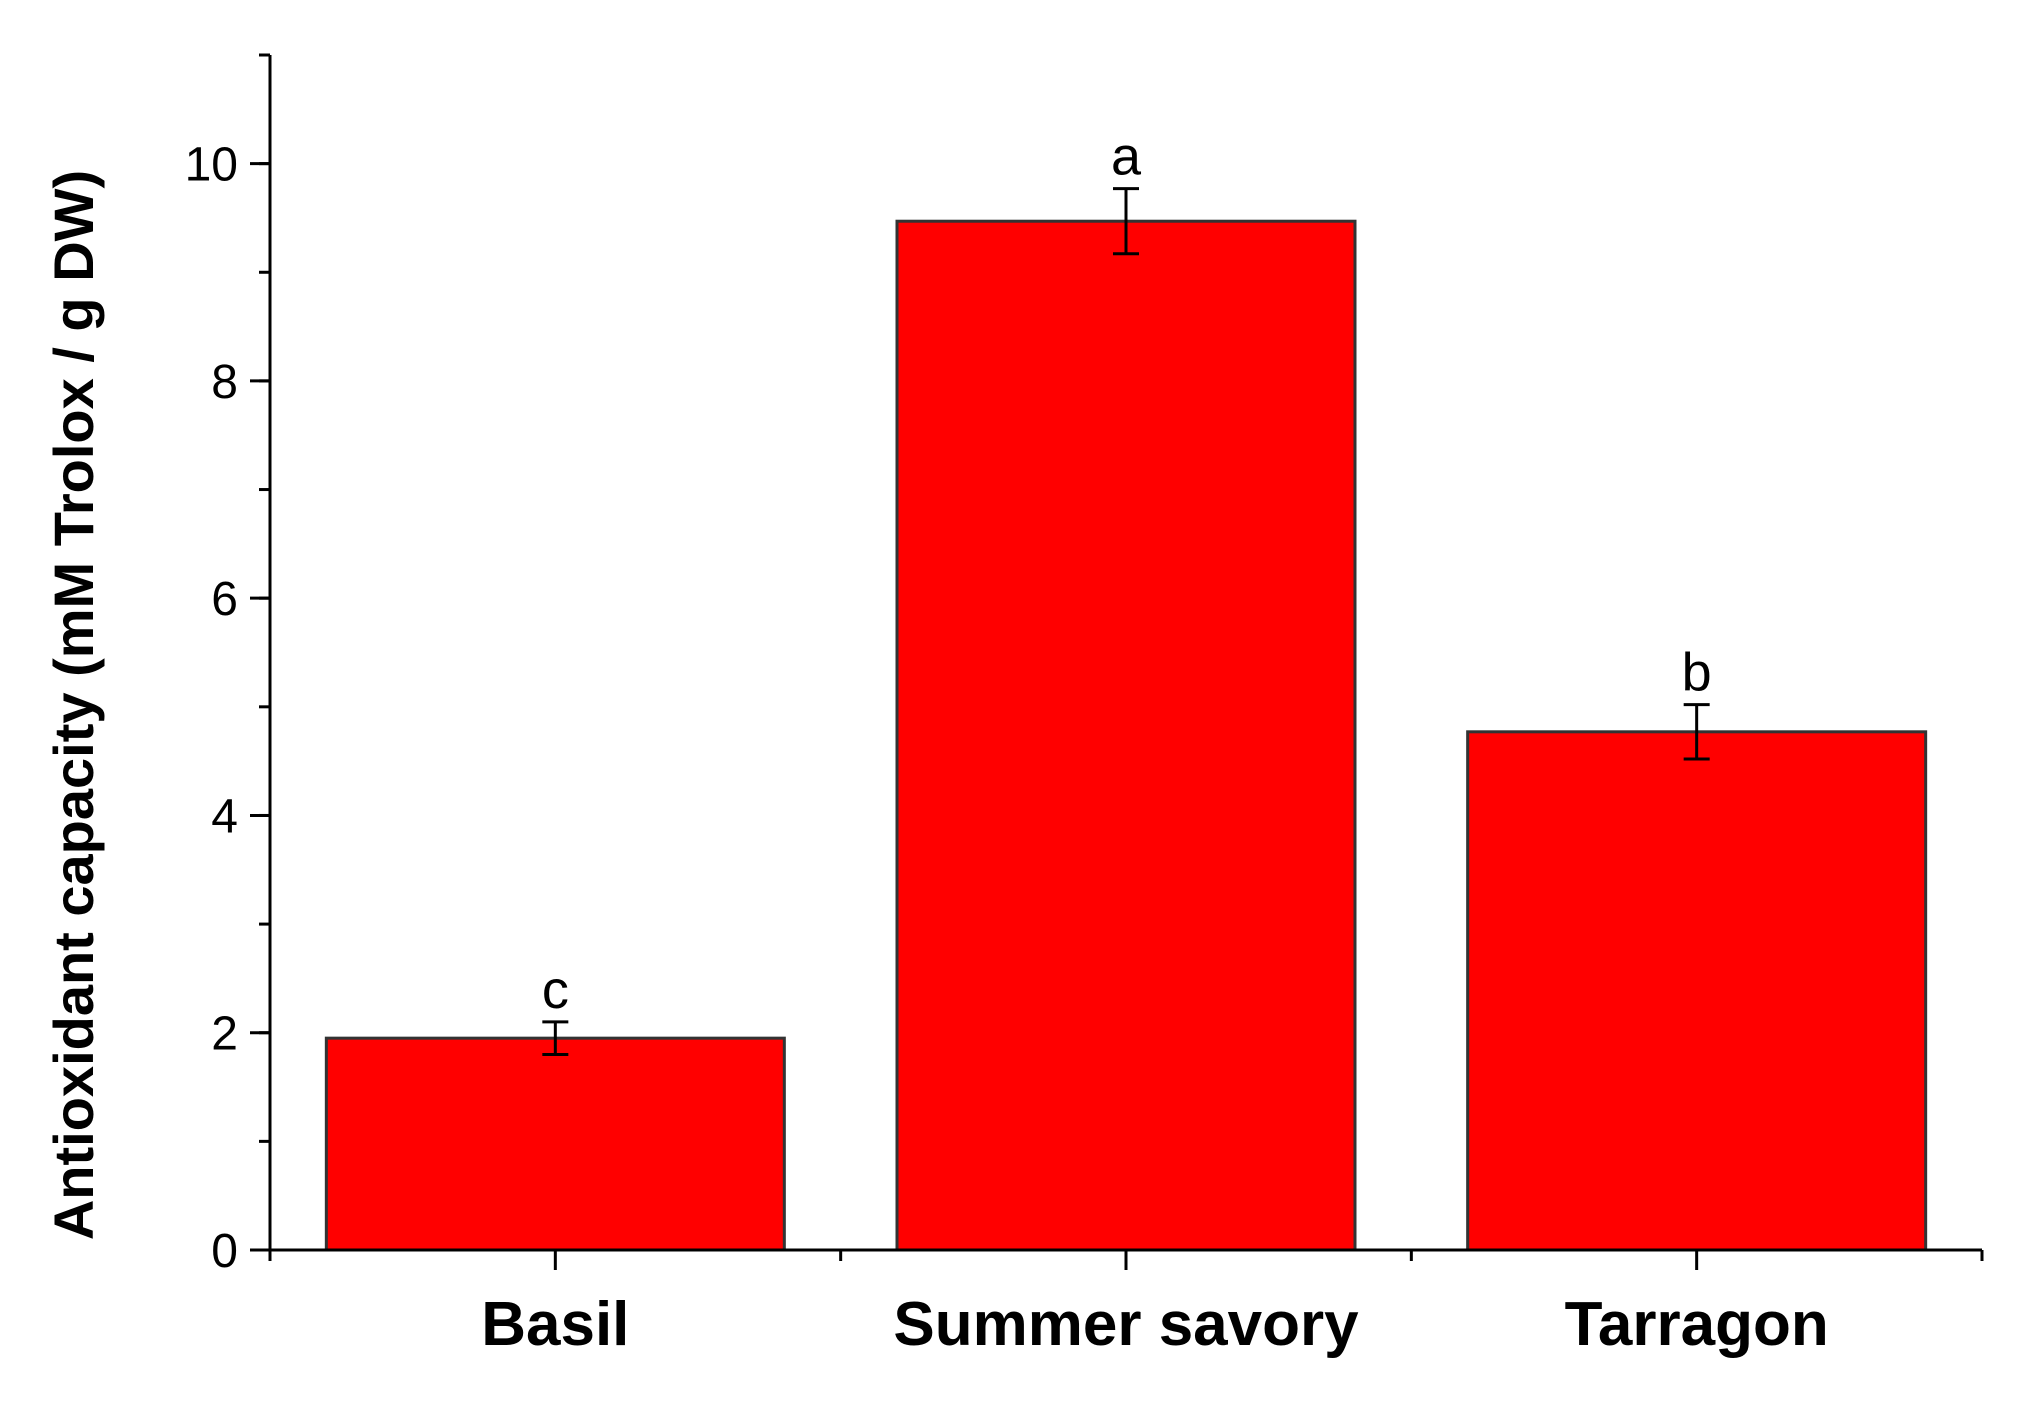  I want to click on x-tick-label: Basil, so click(555, 1324).